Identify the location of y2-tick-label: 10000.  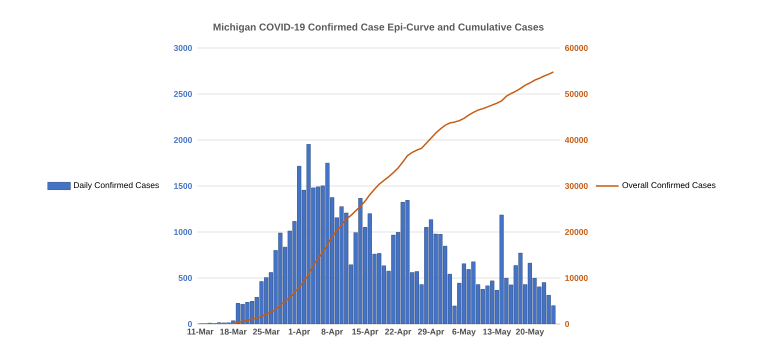
(576, 278).